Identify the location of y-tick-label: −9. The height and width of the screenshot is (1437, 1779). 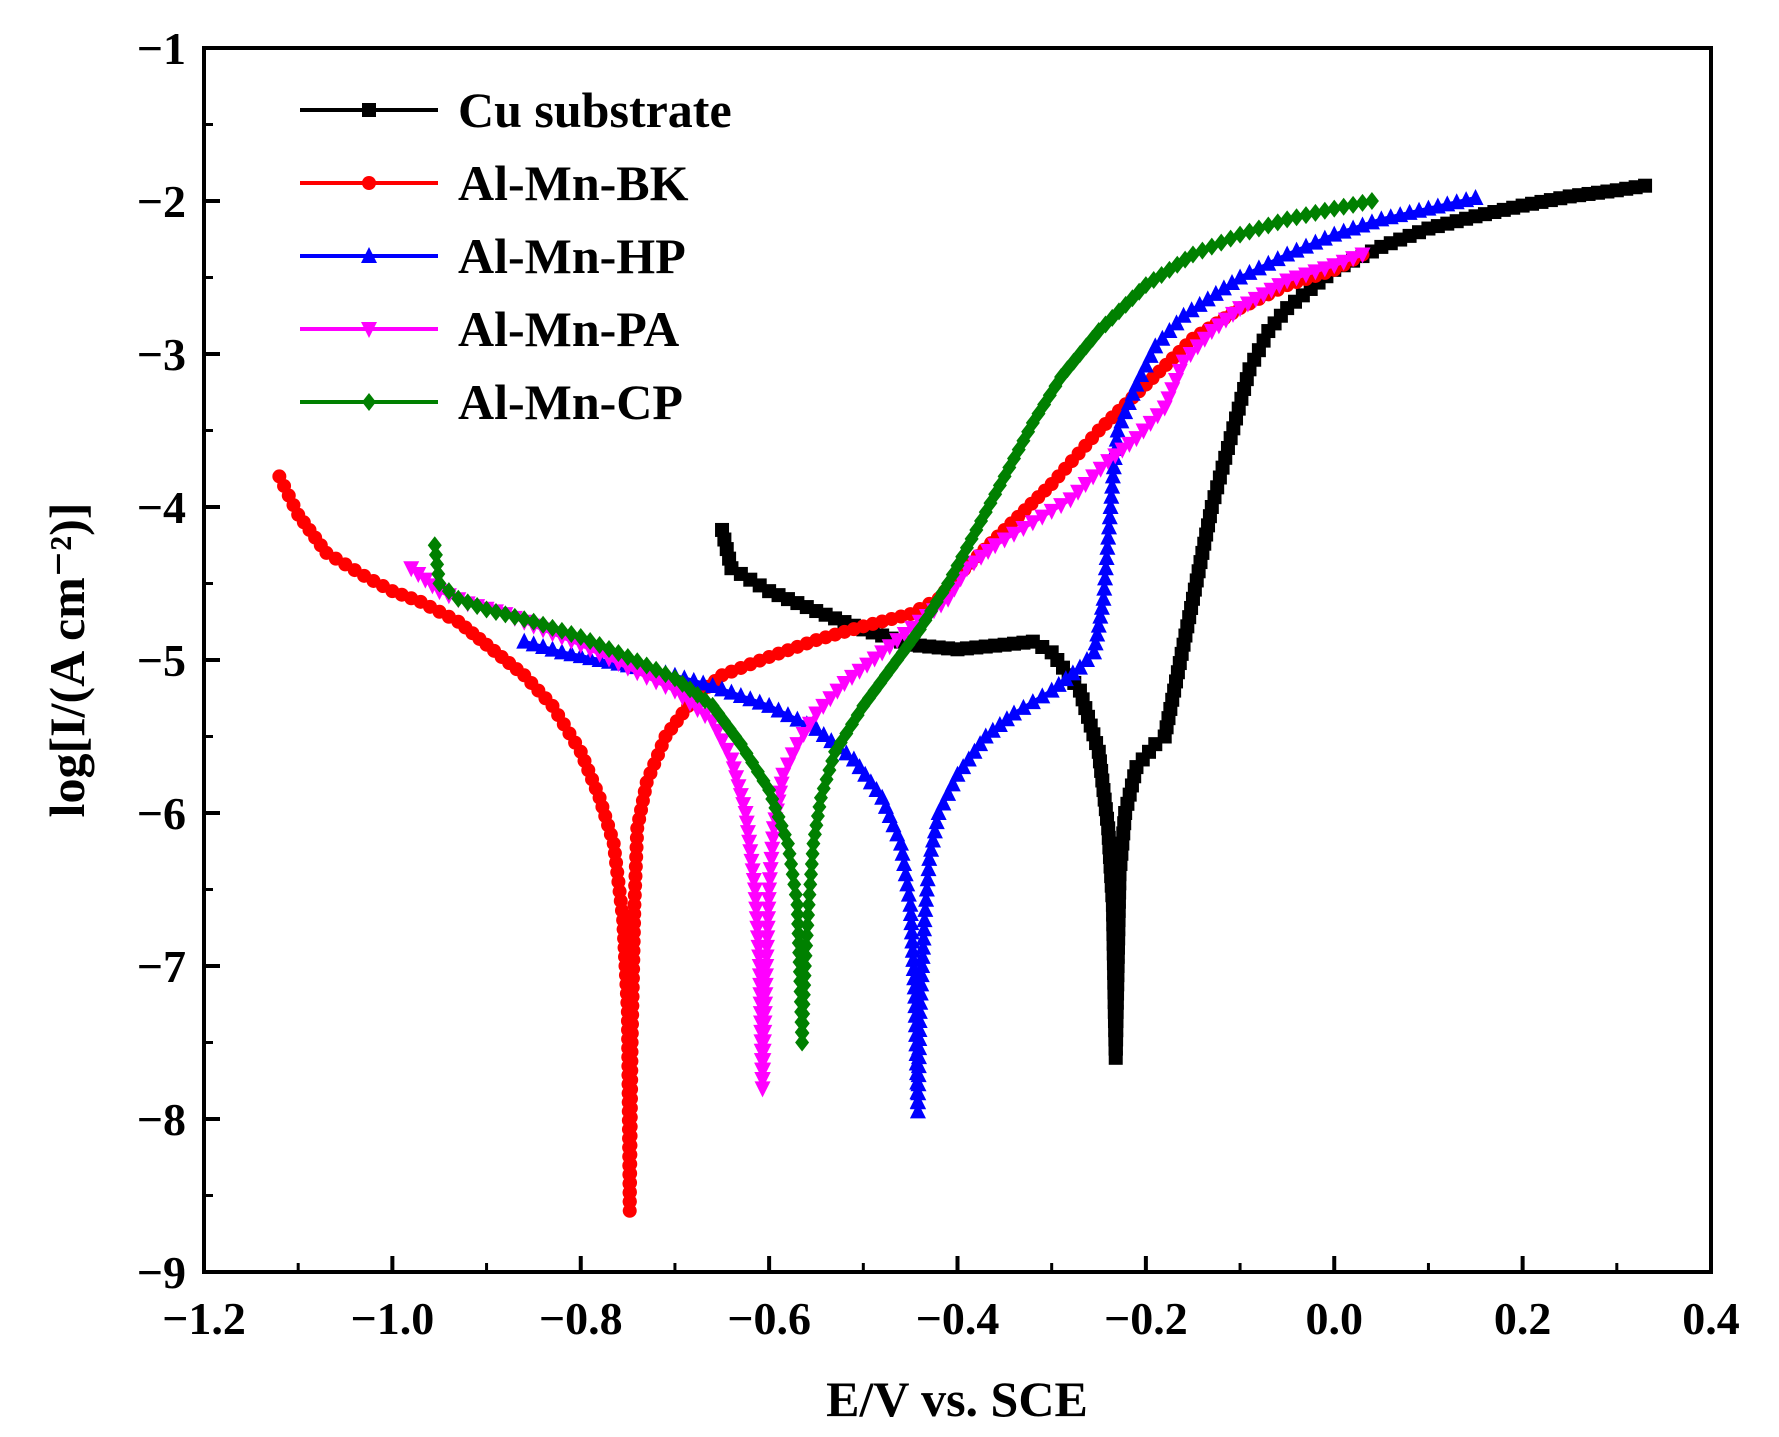
(161, 1272).